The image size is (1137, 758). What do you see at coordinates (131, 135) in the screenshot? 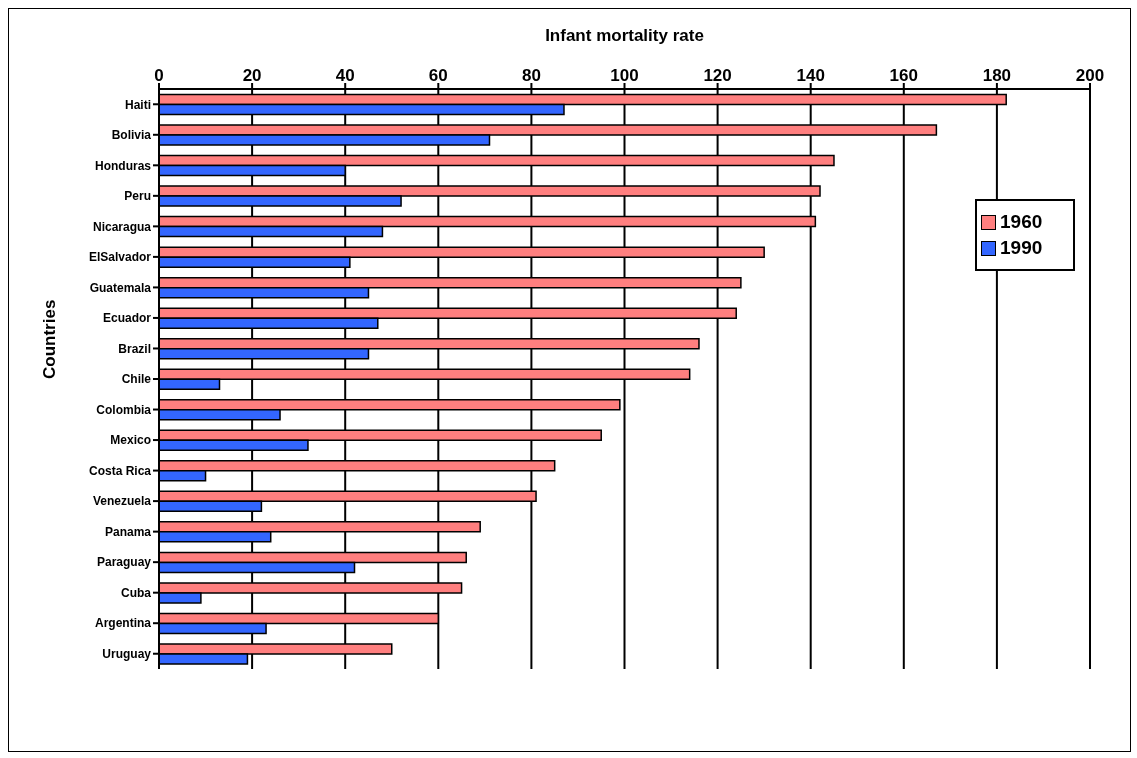
I see `y-tick-label: Bolivia` at bounding box center [131, 135].